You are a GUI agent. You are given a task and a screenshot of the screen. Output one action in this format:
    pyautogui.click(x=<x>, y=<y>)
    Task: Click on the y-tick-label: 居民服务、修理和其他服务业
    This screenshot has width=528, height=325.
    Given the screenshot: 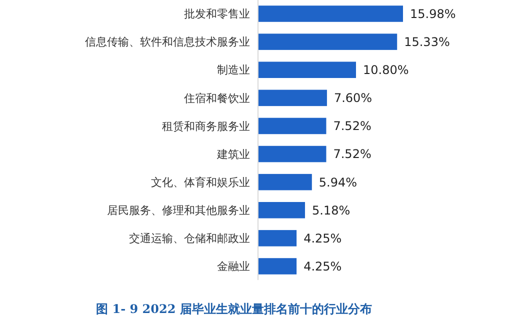 What is the action you would take?
    pyautogui.click(x=178, y=210)
    